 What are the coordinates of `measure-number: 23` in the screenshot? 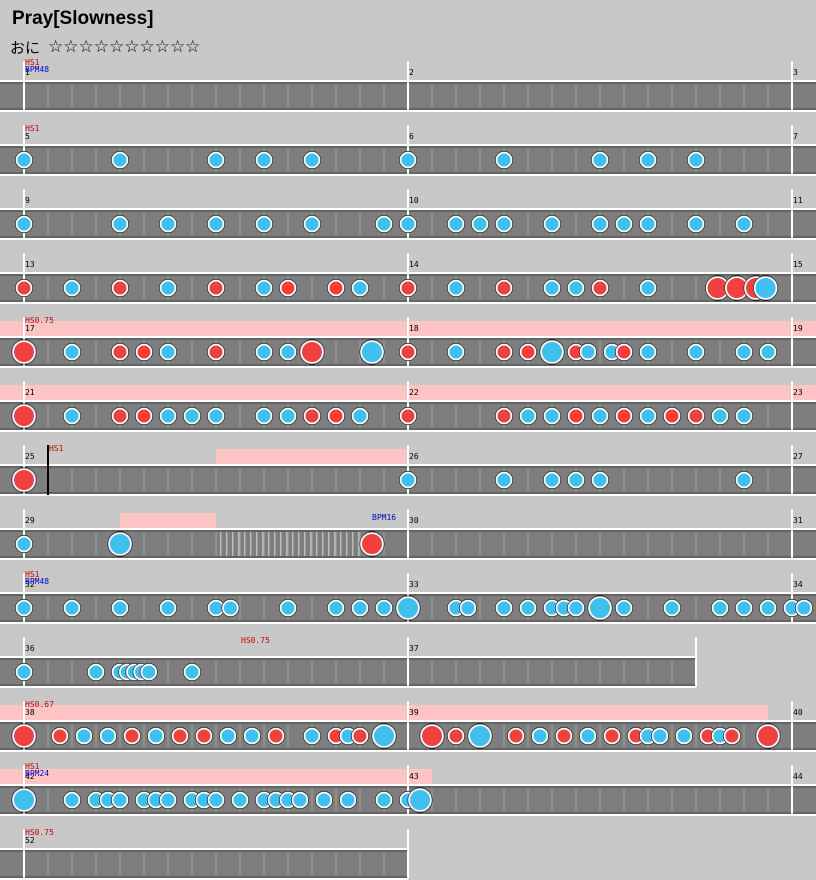 It's located at (798, 392).